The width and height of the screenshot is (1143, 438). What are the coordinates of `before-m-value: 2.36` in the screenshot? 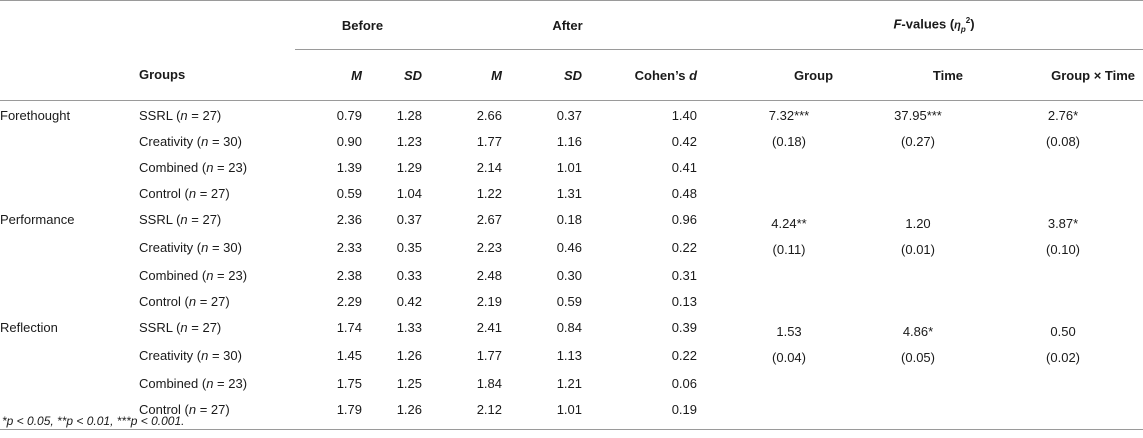 It's located at (349, 219).